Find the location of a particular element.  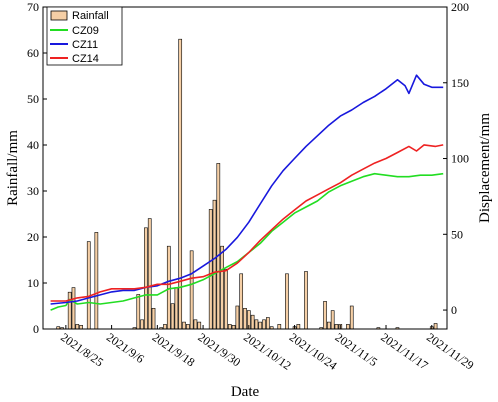

left-y-axis: 0 10 20 30 40 50 60 70 is located at coordinates (37, 168).